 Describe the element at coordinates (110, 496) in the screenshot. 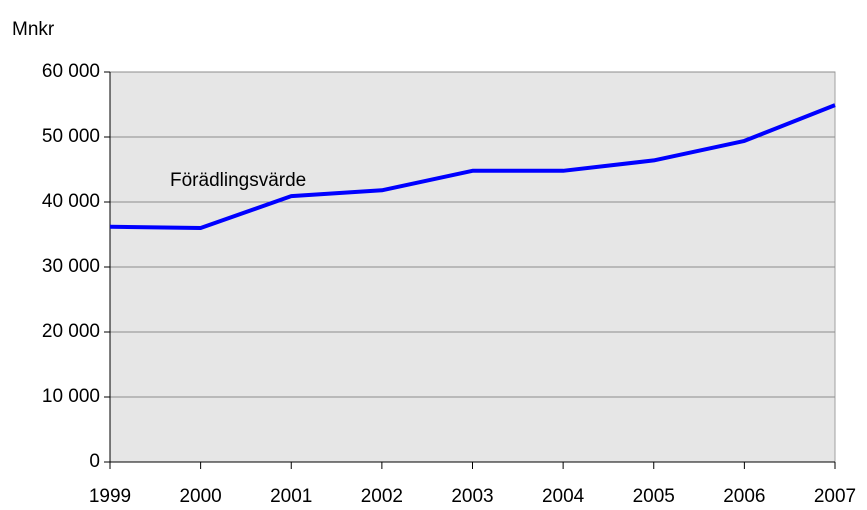

I see `x-tick-label: 1999` at that location.